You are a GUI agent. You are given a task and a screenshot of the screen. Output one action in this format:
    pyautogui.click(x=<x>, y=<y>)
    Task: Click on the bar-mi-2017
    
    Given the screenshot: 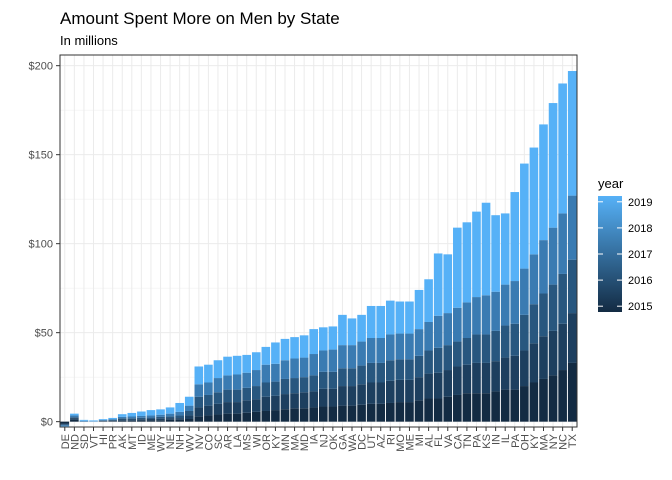 What is the action you would take?
    pyautogui.click(x=419, y=366)
    